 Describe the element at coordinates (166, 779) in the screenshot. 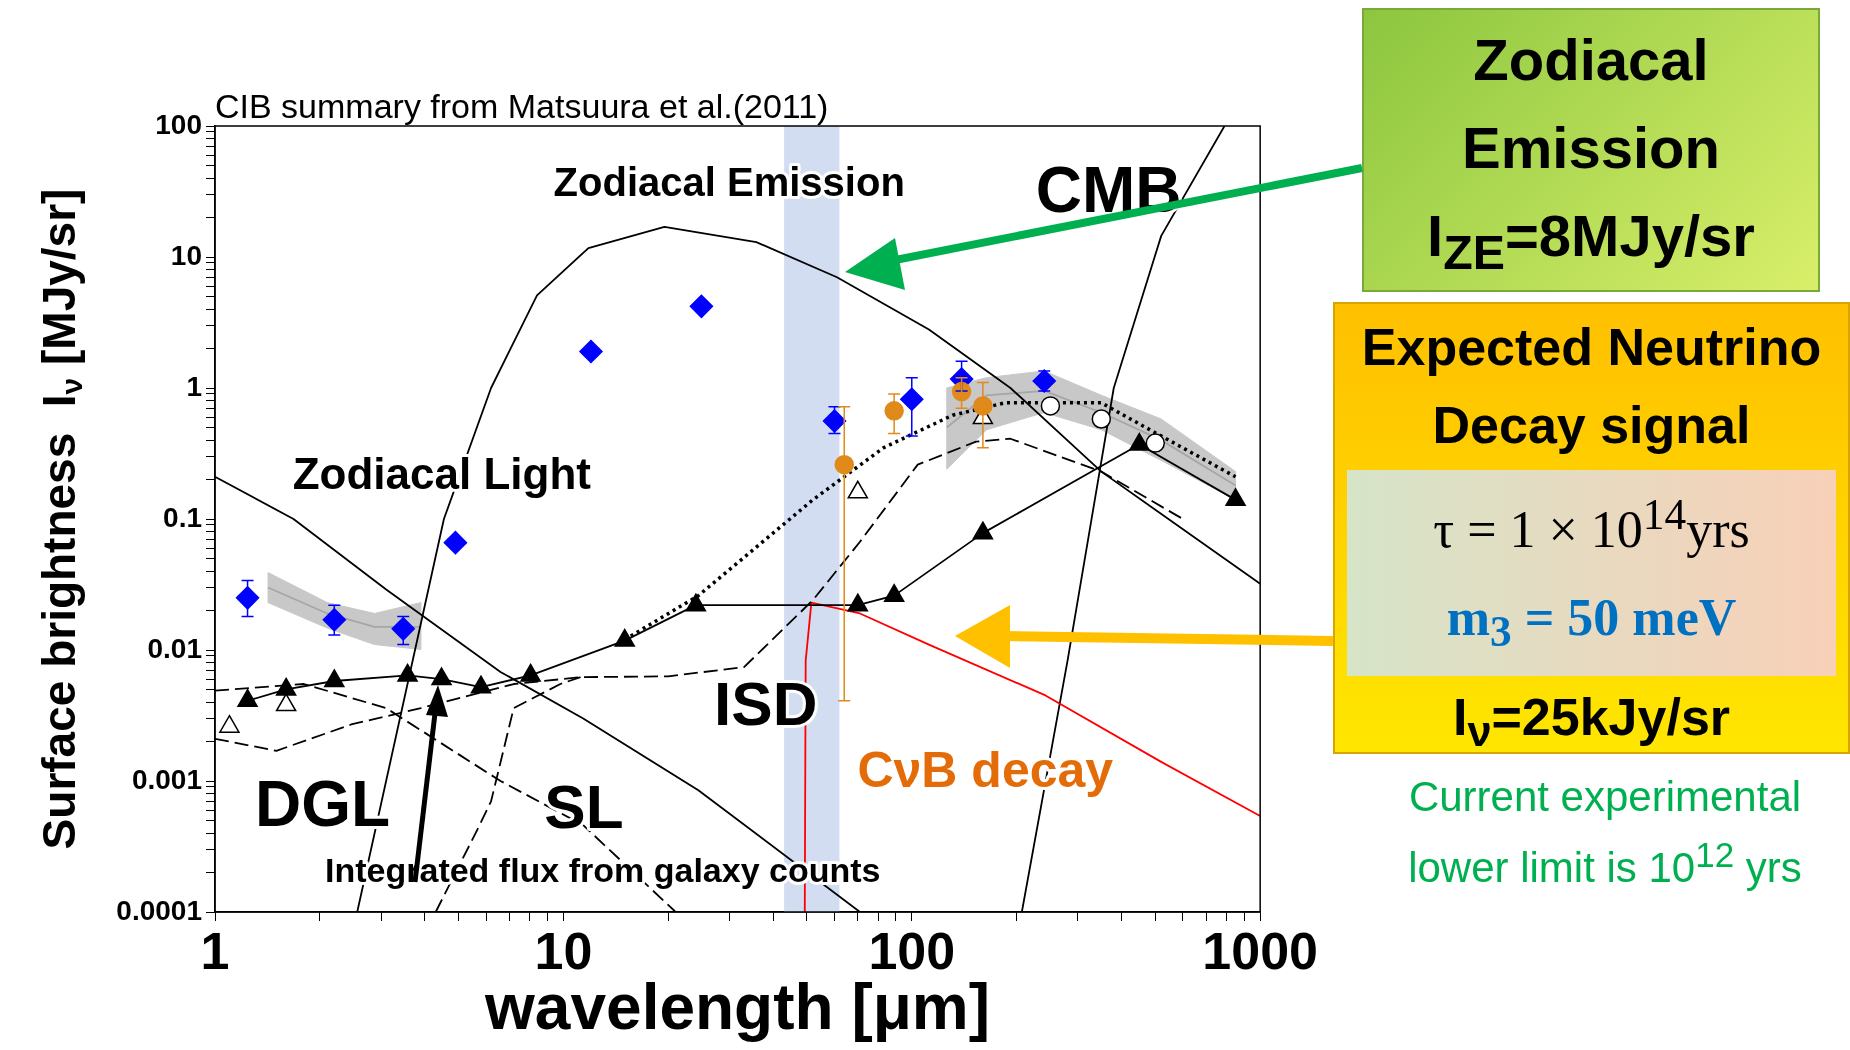

I see `y-tick-label: 0.001` at that location.